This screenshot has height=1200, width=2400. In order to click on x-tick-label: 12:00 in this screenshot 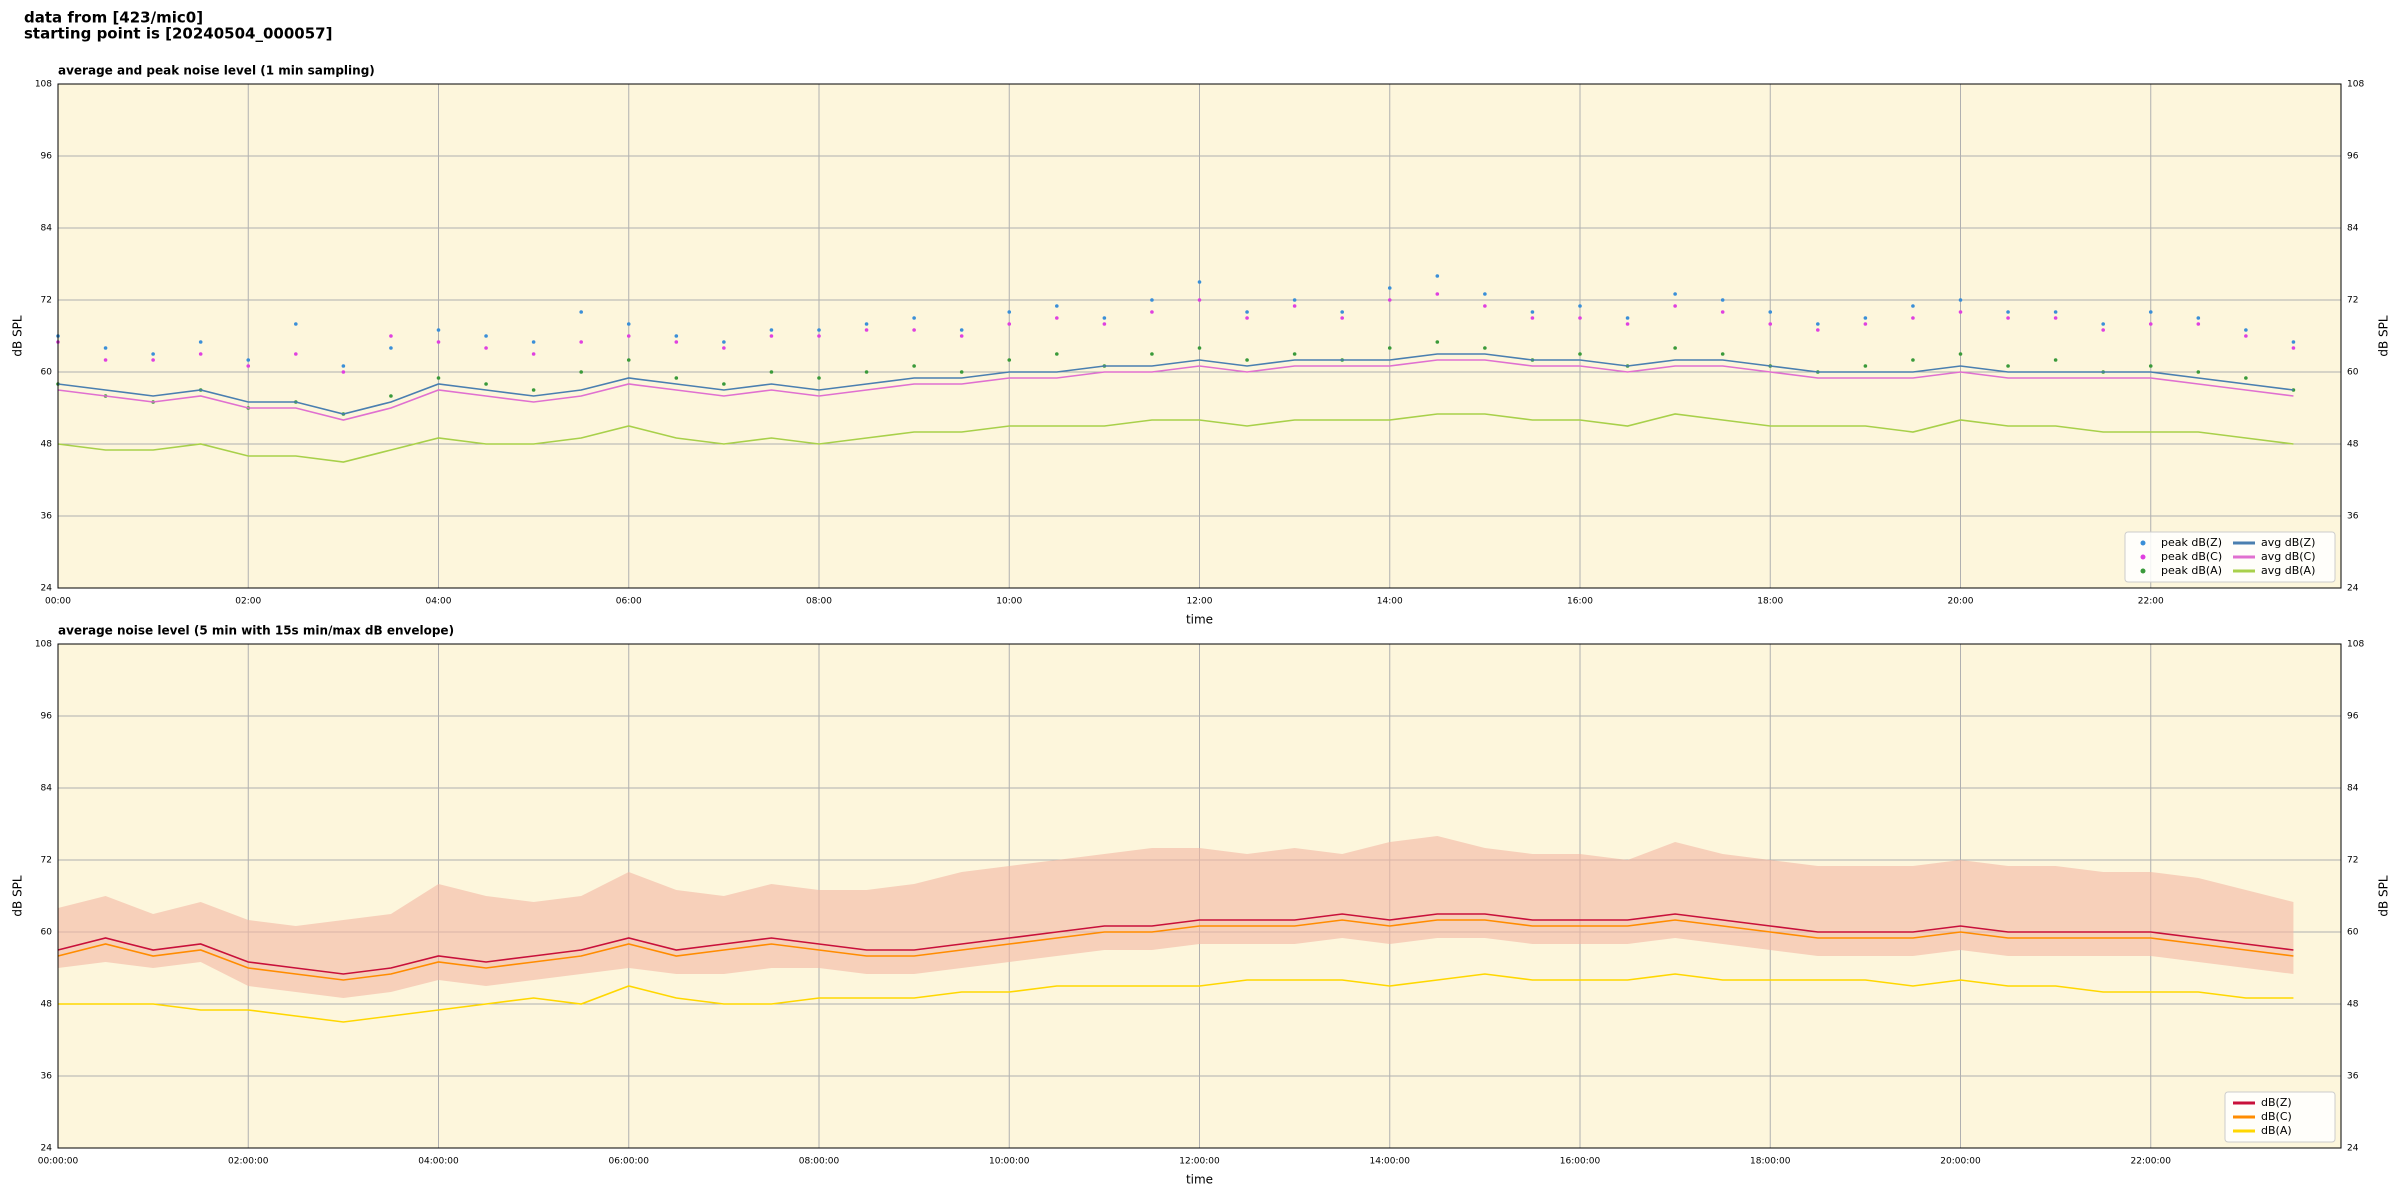, I will do `click(1200, 602)`.